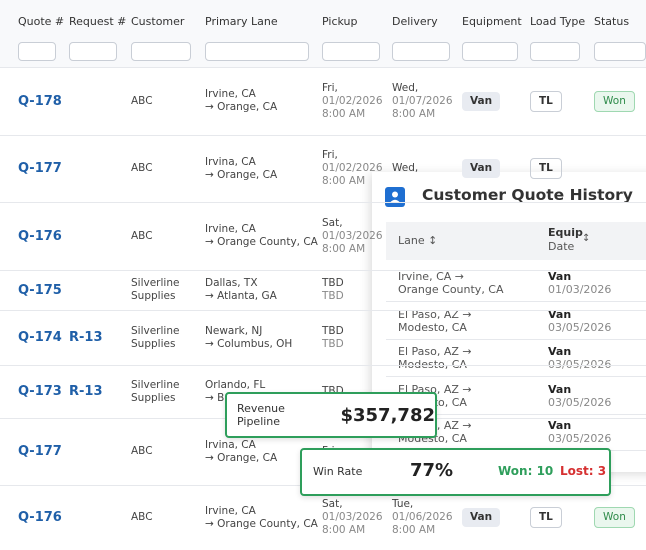 Image resolution: width=646 pixels, height=550 pixels. I want to click on history-header, so click(516, 241).